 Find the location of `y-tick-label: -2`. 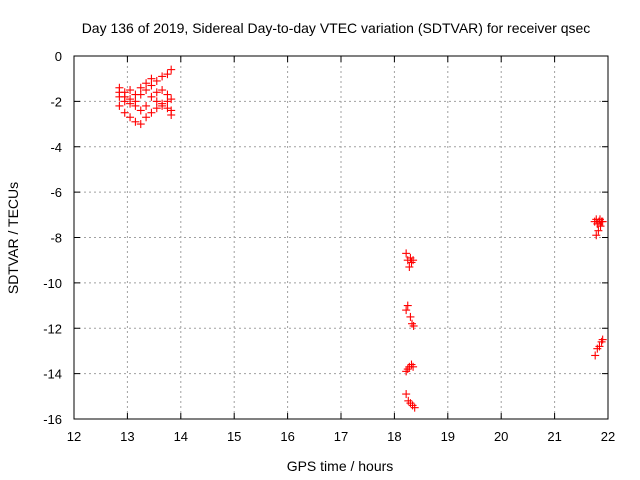

y-tick-label: -2 is located at coordinates (56, 101).